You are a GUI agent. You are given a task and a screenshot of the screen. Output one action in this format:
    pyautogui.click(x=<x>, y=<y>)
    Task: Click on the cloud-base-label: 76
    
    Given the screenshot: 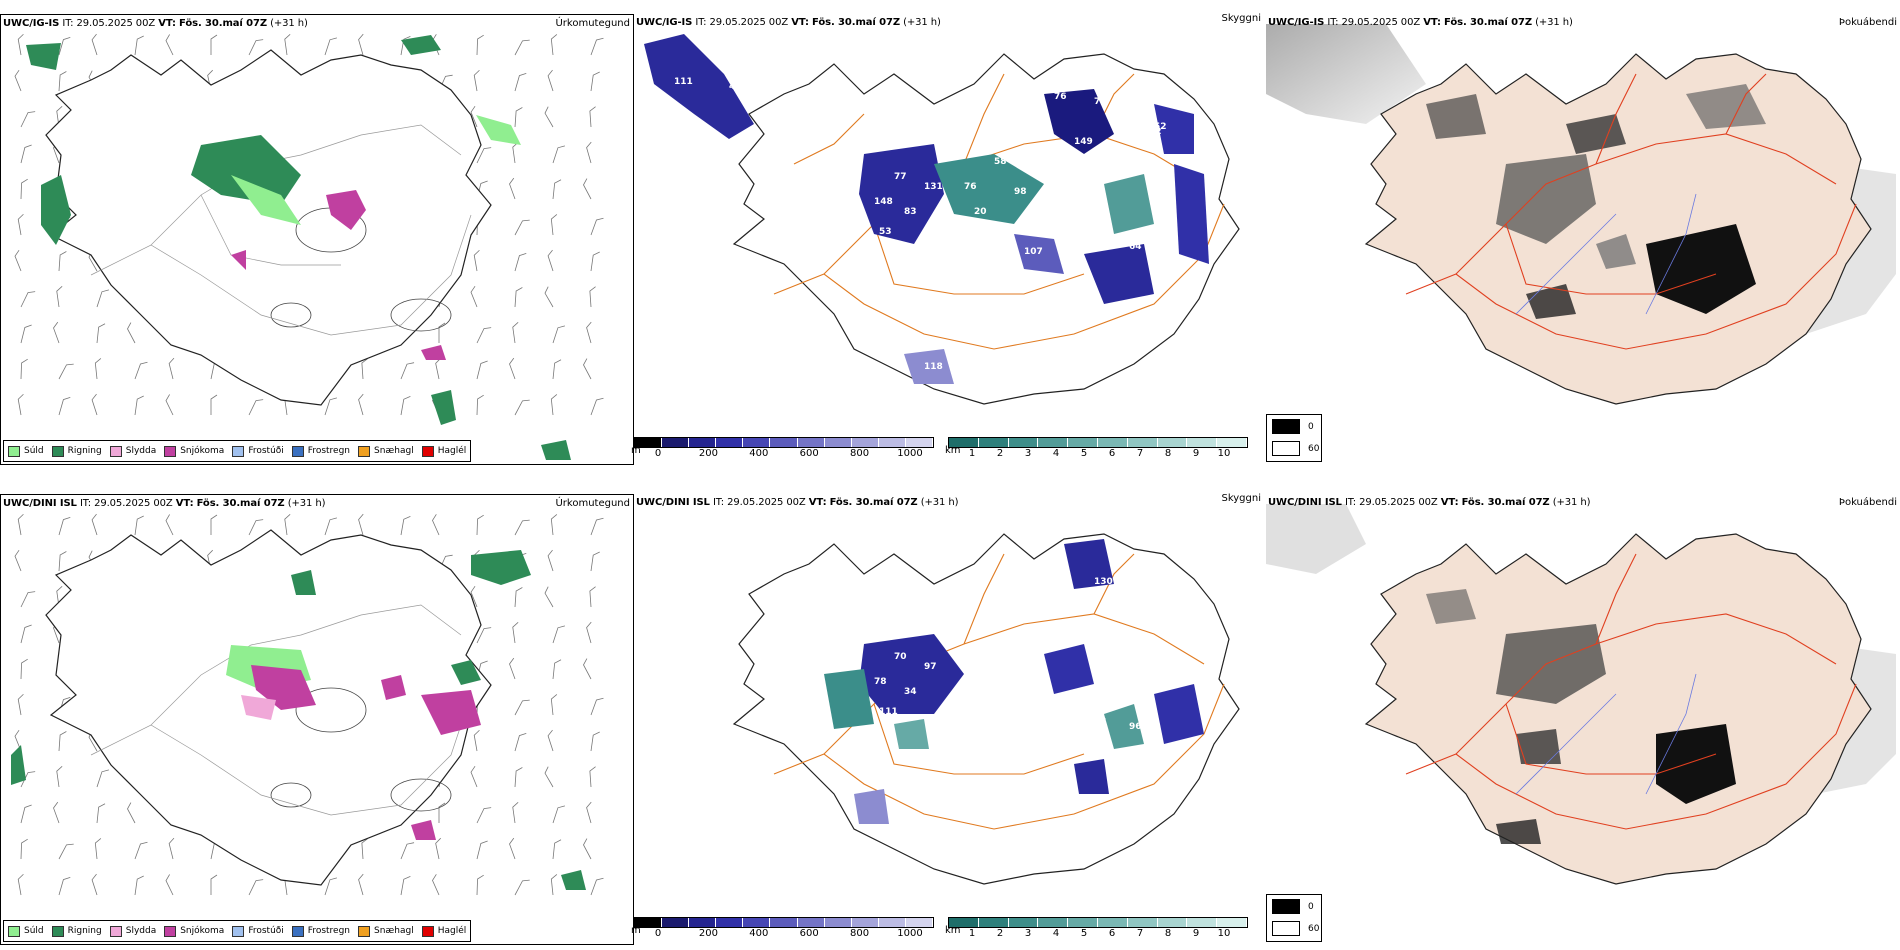 What is the action you would take?
    pyautogui.click(x=1100, y=102)
    